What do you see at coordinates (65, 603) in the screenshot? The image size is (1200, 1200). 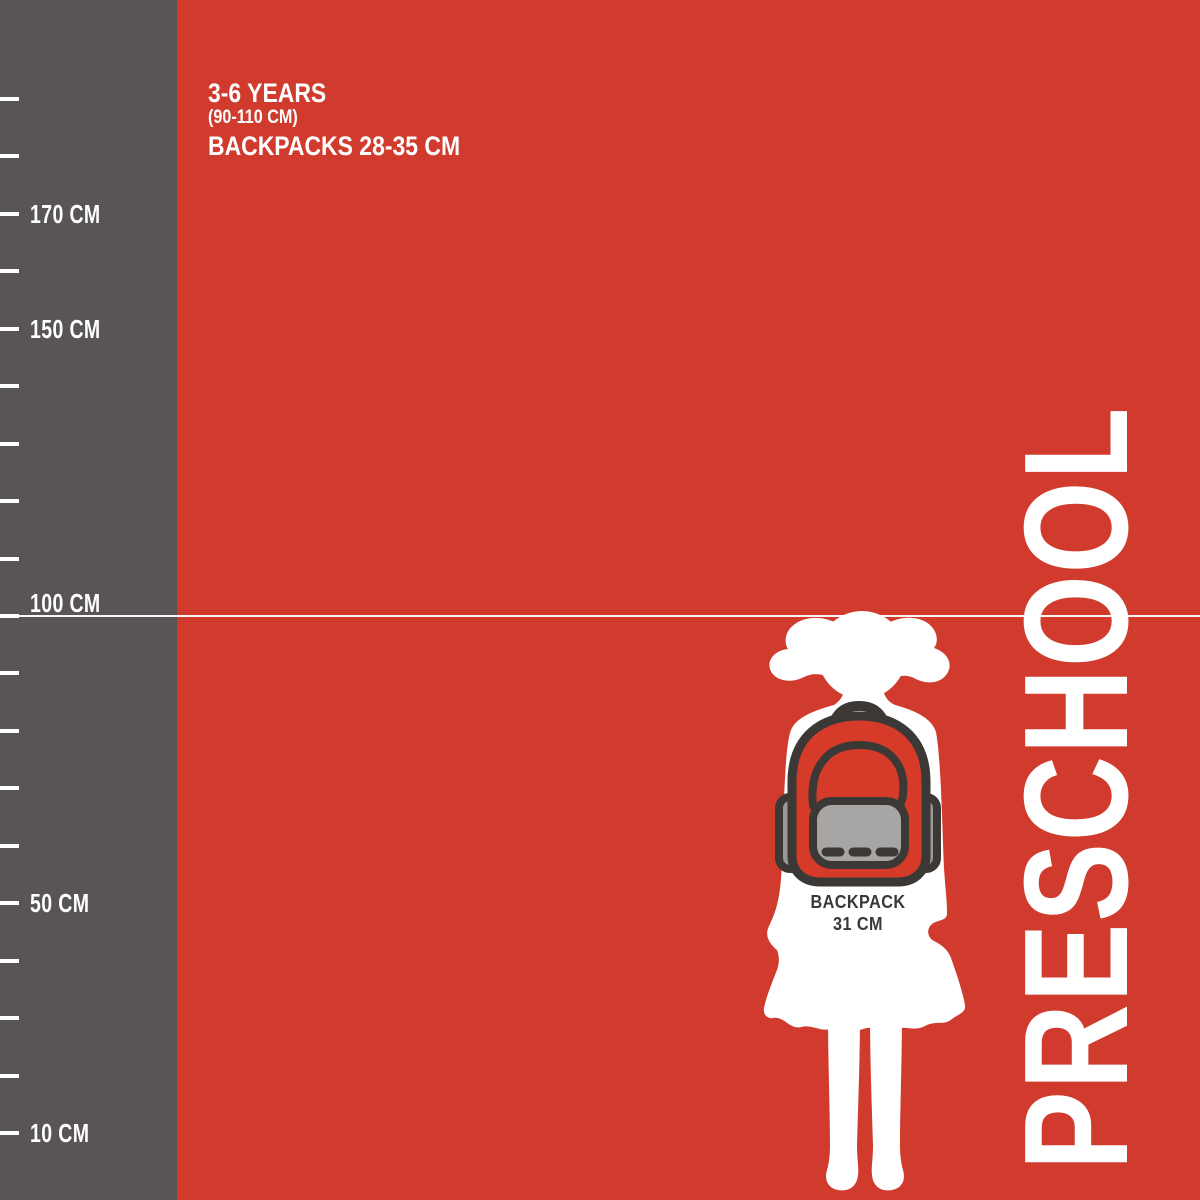 I see `ruler-tick-label: 100 CM` at bounding box center [65, 603].